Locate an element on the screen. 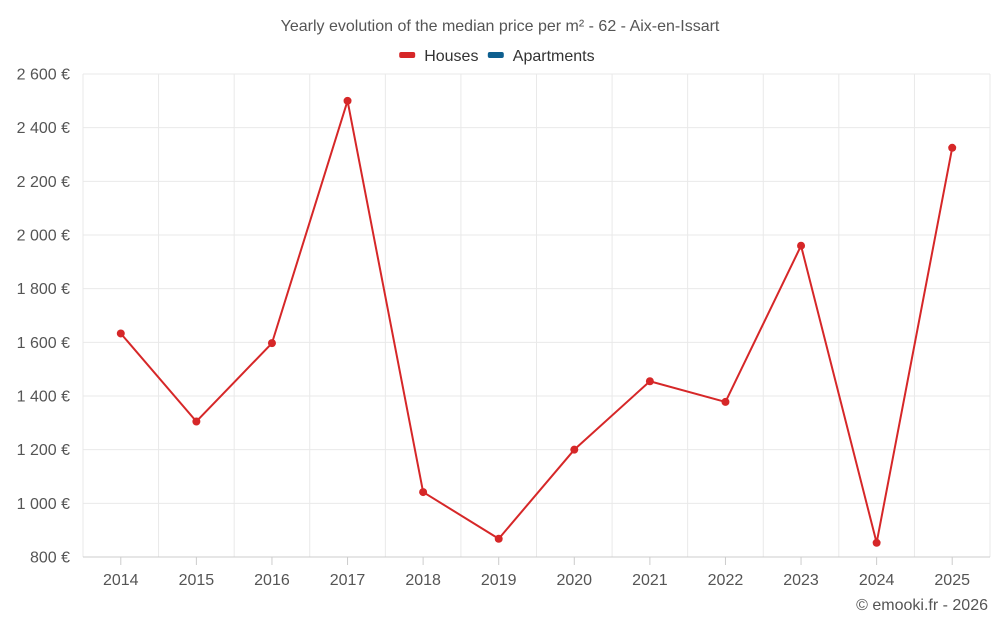 The width and height of the screenshot is (1000, 630). x-tick-label: 2015 is located at coordinates (197, 580).